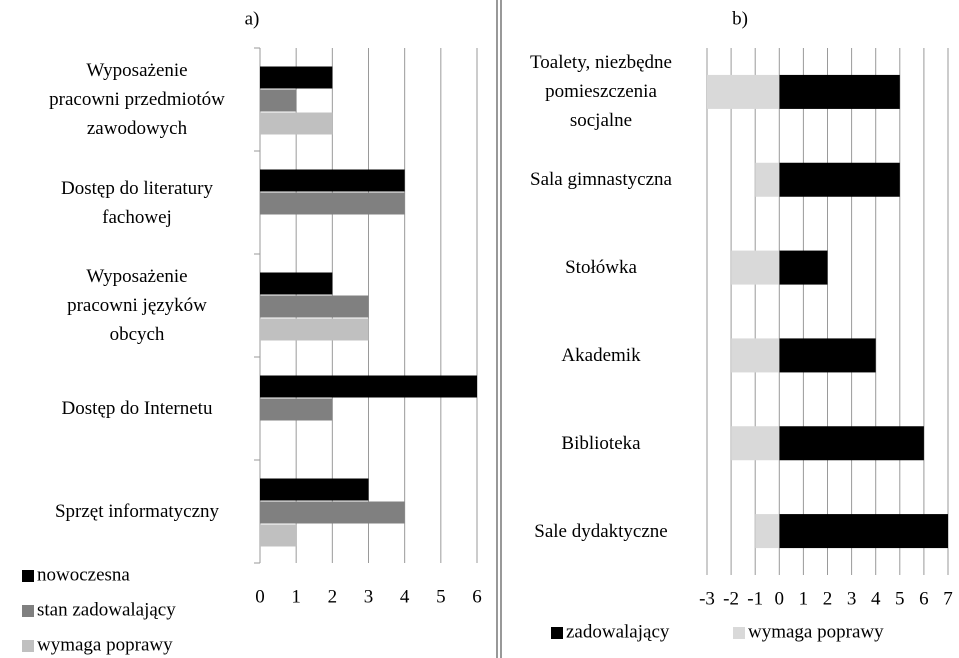 This screenshot has width=959, height=658. What do you see at coordinates (601, 531) in the screenshot?
I see `category-label: Sale dydaktyczne` at bounding box center [601, 531].